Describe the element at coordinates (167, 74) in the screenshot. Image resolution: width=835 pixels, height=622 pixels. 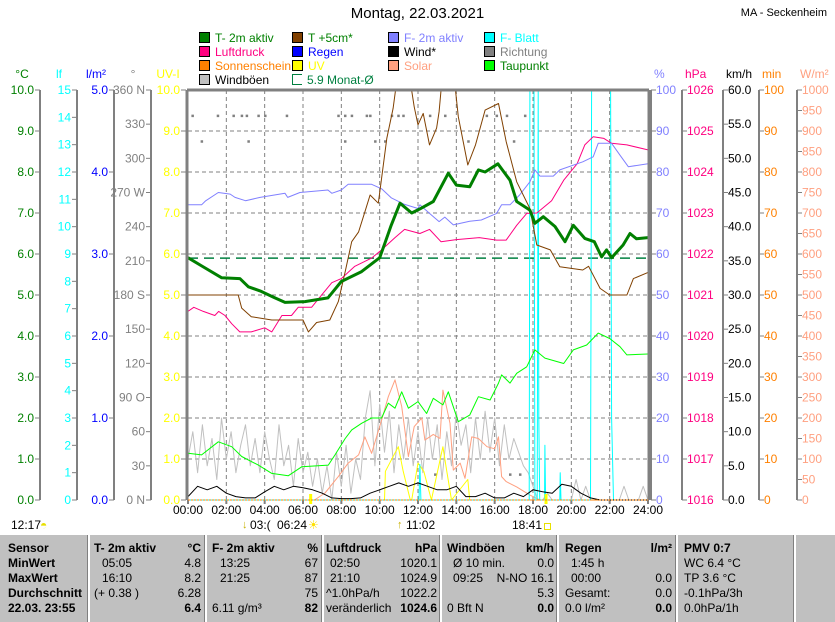
I see `axis-unit-uv: UV-I` at that location.